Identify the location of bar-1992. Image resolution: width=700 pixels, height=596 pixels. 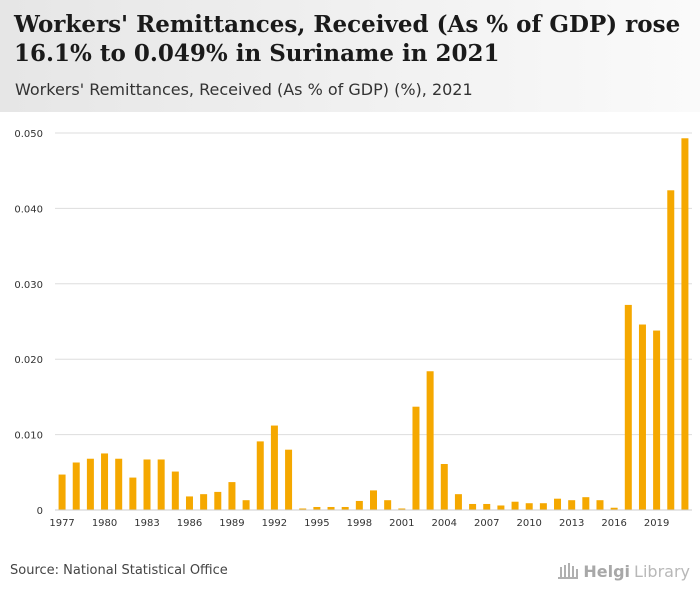
(274, 467).